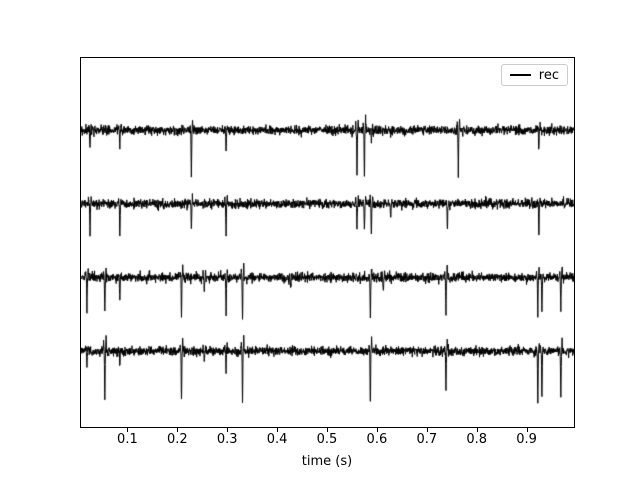  I want to click on x-tick-label: 0.1, so click(127, 439).